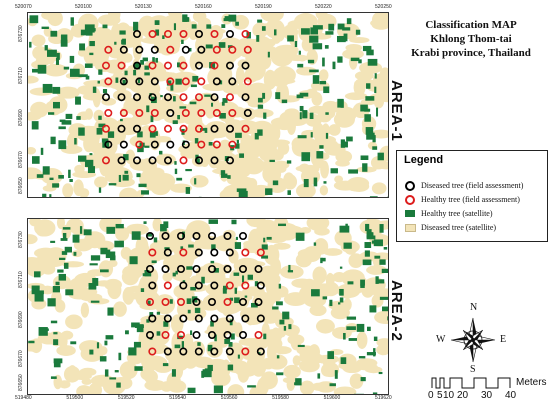  Describe the element at coordinates (489, 391) in the screenshot. I see `scale-bar: 0 5 10 20 30 40 Meters` at that location.